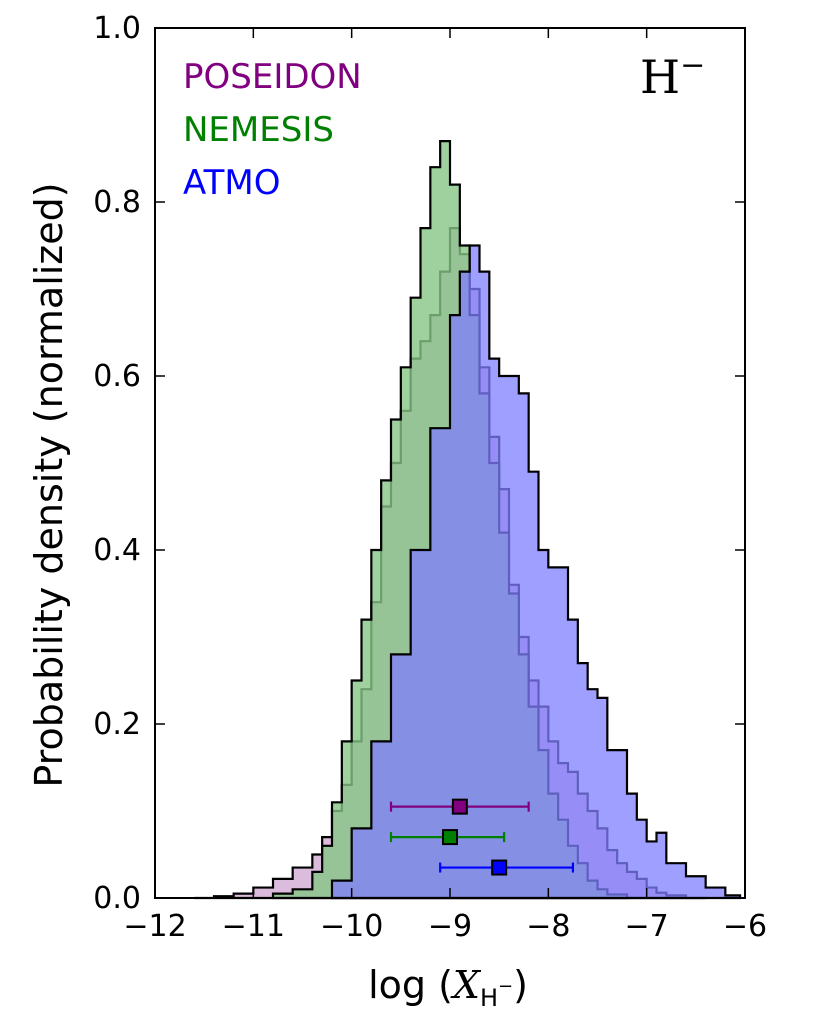 Image resolution: width=825 pixels, height=1030 pixels. I want to click on x-tick-label: −10, so click(351, 926).